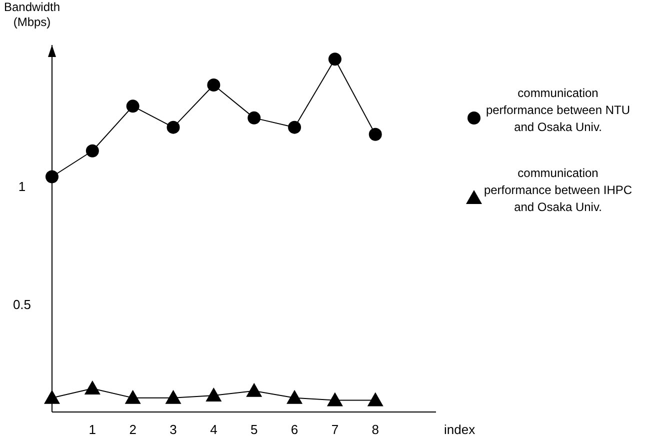 This screenshot has width=657, height=445. What do you see at coordinates (375, 429) in the screenshot?
I see `x-tick-label: 8` at bounding box center [375, 429].